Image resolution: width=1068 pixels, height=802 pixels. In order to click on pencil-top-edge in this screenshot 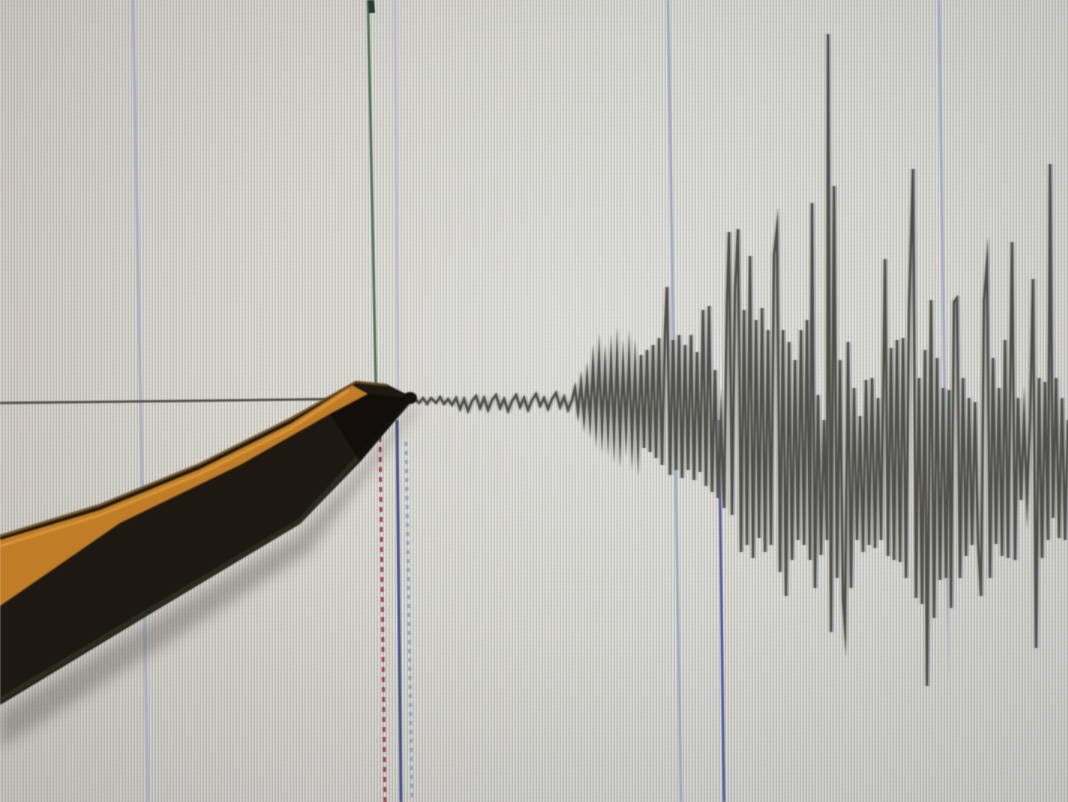, I will do `click(194, 459)`.